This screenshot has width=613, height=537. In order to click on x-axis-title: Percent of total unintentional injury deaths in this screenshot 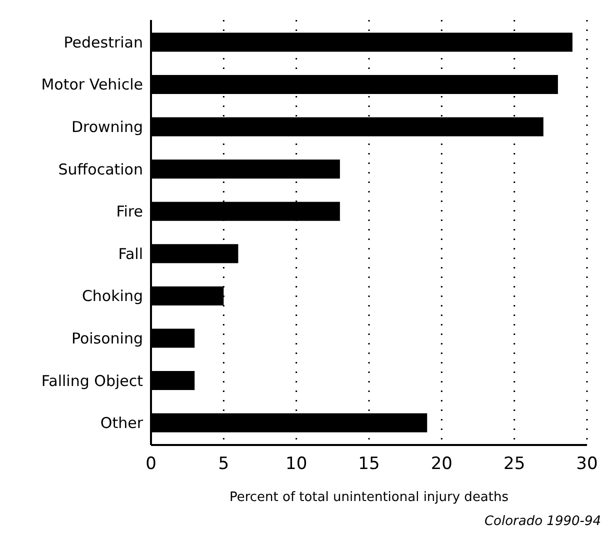, I will do `click(369, 497)`.